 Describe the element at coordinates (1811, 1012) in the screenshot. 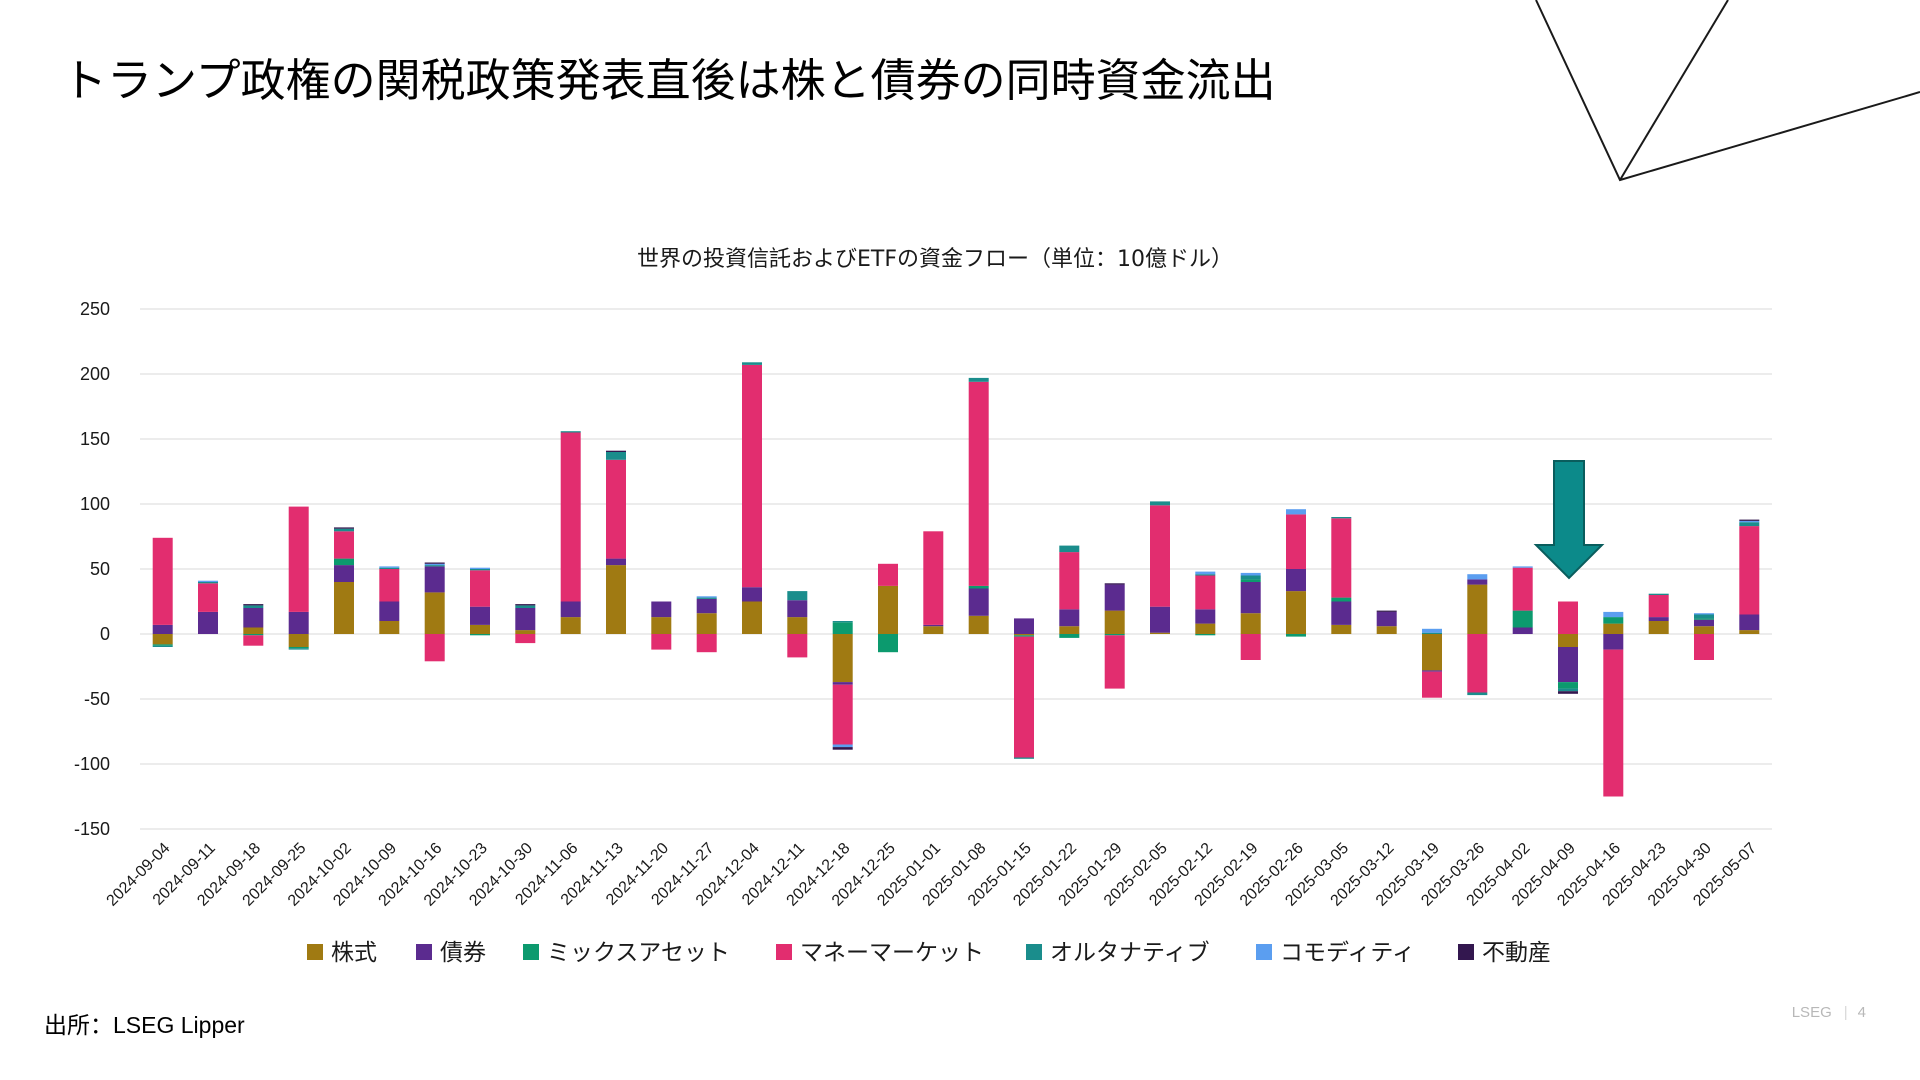

I see `footer-brand: LSEG` at that location.